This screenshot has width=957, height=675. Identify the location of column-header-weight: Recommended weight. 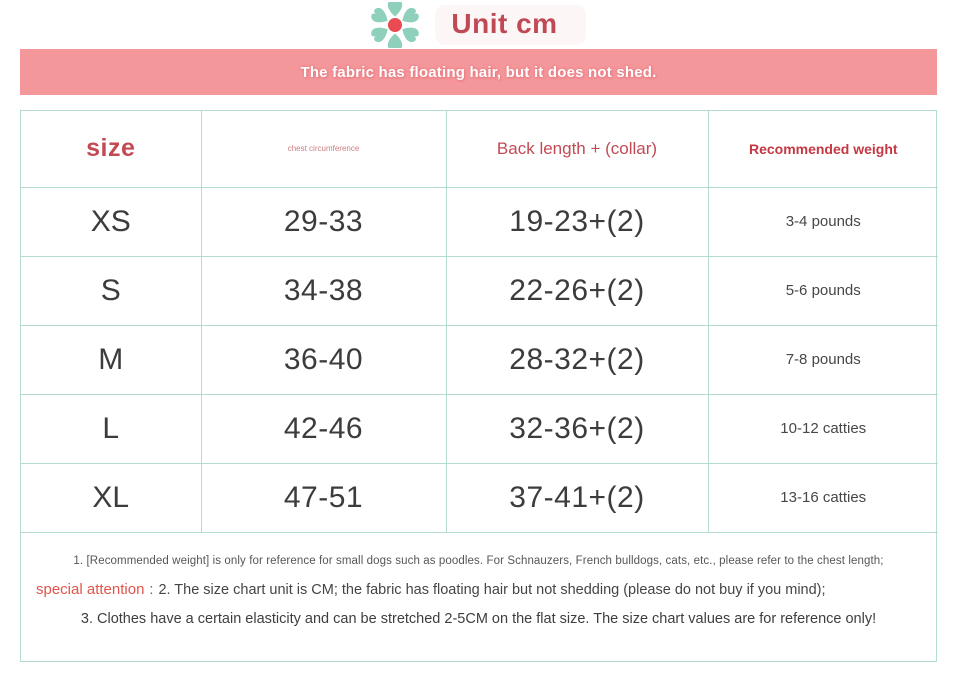
(823, 149).